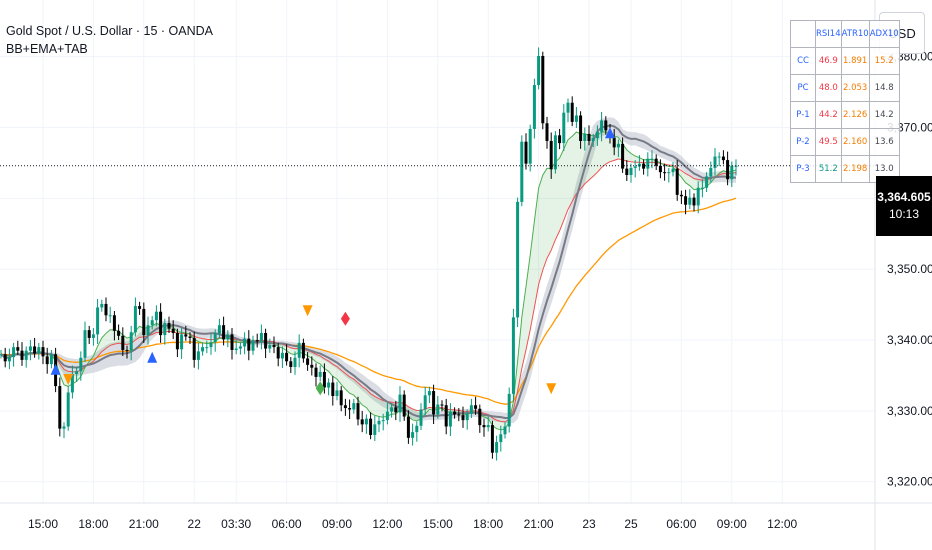 This screenshot has width=932, height=550. What do you see at coordinates (855, 88) in the screenshot?
I see `table-cell: 2.053` at bounding box center [855, 88].